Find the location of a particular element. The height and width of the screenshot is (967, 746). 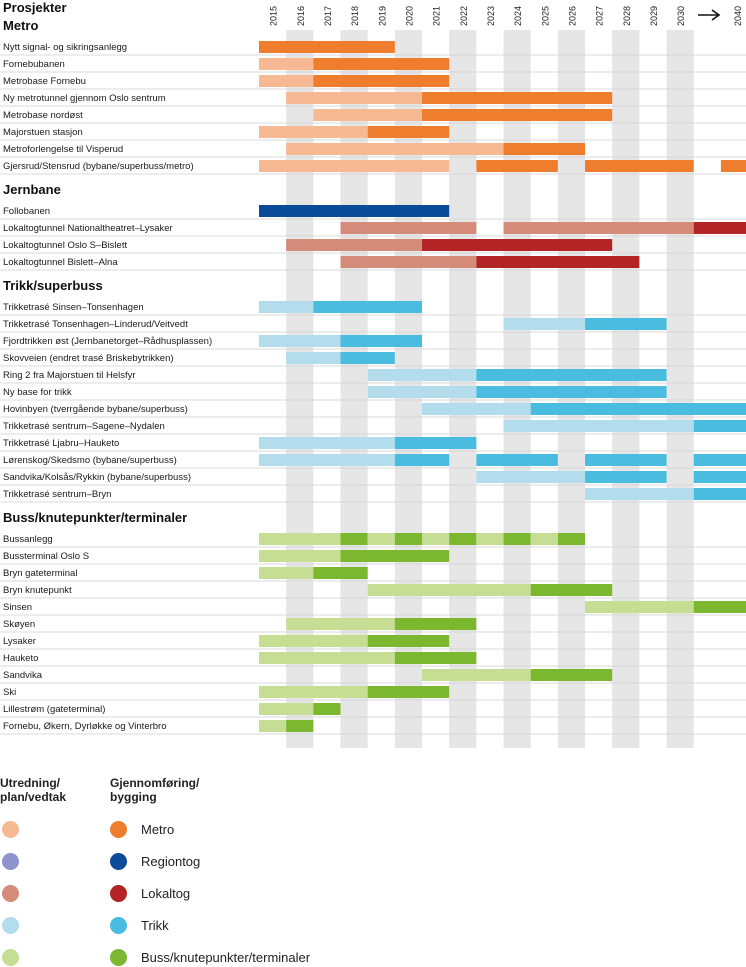

year-tick-label: 2030 is located at coordinates (681, 16).